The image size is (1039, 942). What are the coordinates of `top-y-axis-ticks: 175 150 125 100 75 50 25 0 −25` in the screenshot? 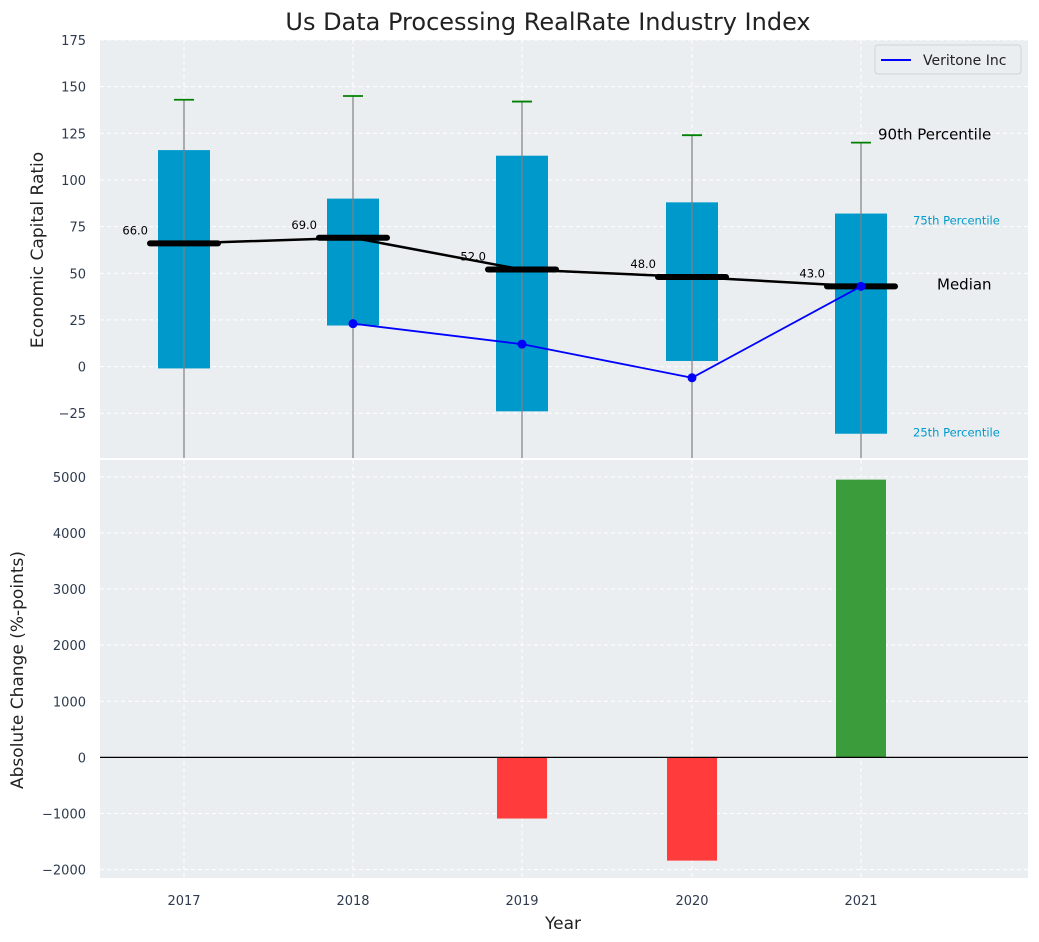 It's located at (72, 228).